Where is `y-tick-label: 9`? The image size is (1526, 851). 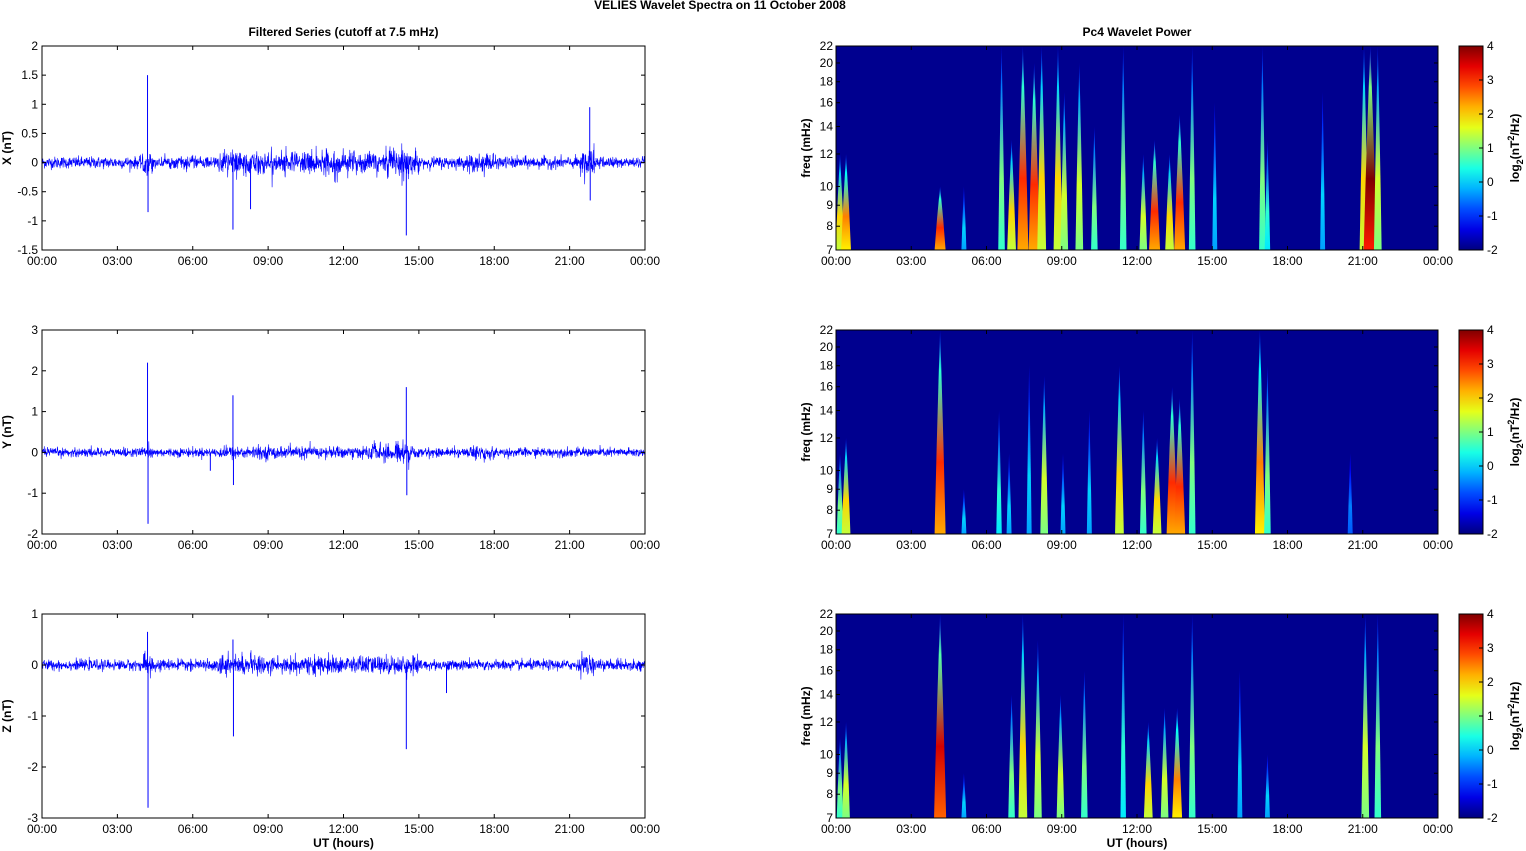 y-tick-label: 9 is located at coordinates (829, 489).